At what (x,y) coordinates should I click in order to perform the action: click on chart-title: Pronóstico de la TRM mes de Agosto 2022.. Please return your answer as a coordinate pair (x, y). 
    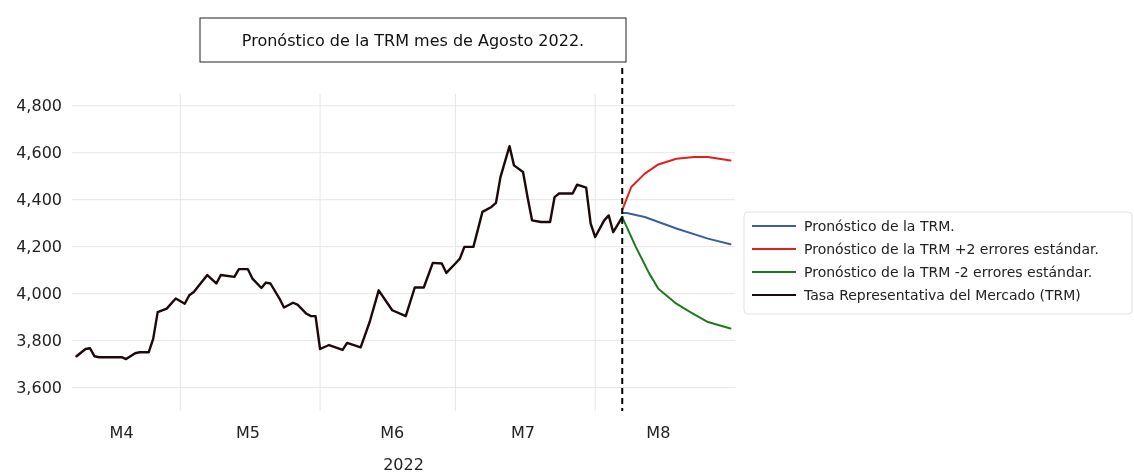
    Looking at the image, I should click on (413, 40).